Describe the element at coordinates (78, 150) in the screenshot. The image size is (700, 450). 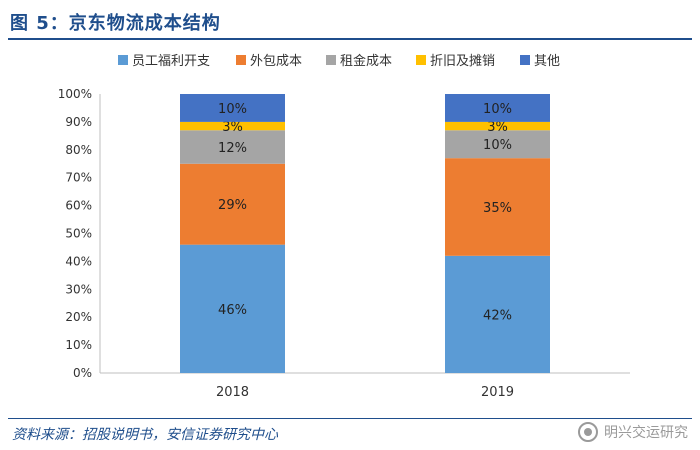
I see `y-tick-label: 80%` at that location.